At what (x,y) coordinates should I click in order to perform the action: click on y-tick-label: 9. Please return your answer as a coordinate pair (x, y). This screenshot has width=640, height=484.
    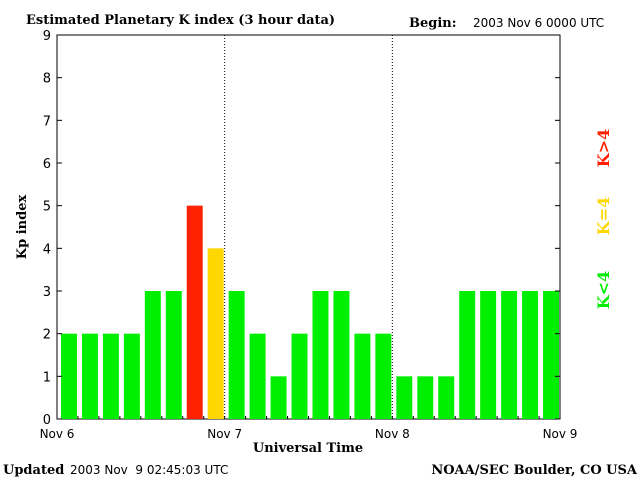
    Looking at the image, I should click on (47, 36).